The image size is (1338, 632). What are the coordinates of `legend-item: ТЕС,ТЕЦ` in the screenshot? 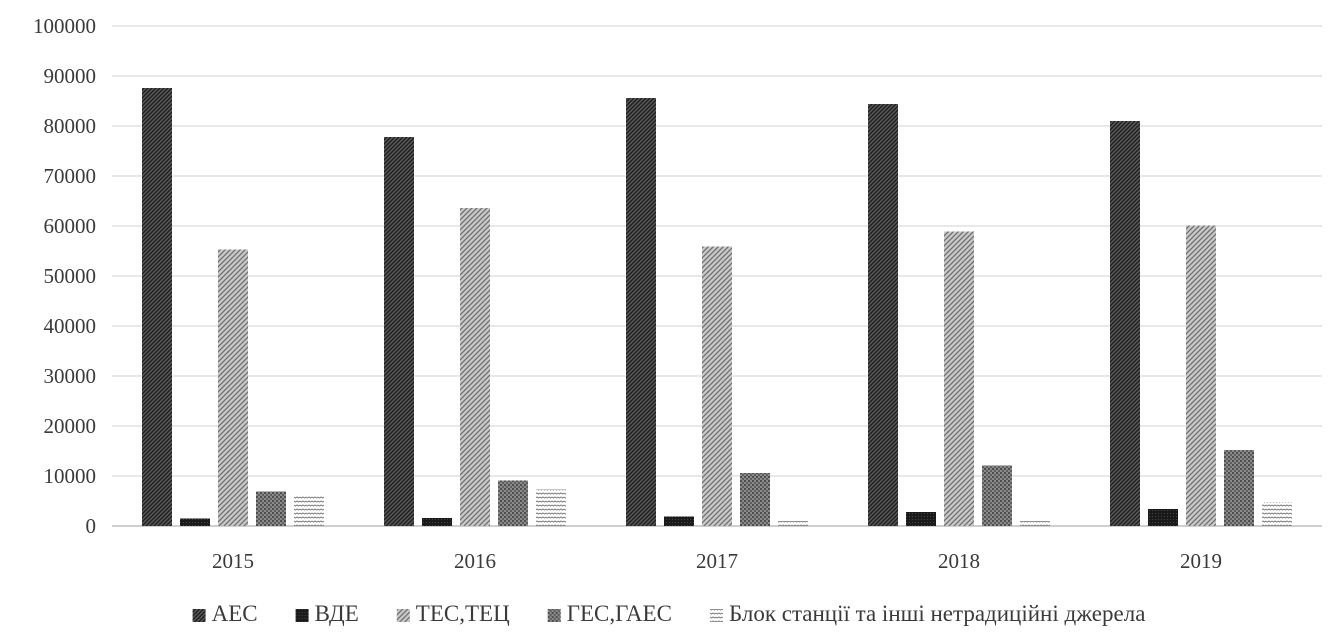 It's located at (453, 613).